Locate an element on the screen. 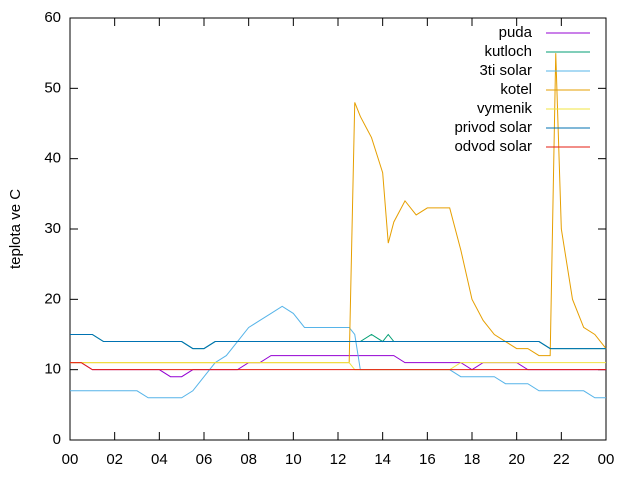 The width and height of the screenshot is (640, 480). x-tick-label: 14 is located at coordinates (382, 459).